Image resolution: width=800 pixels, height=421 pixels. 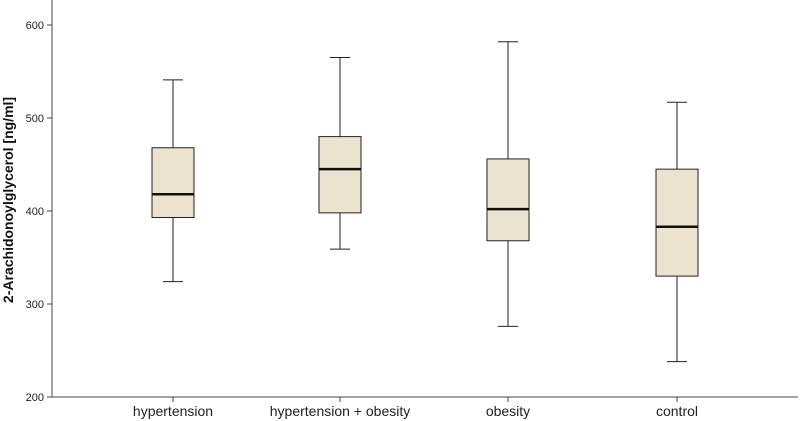 What do you see at coordinates (508, 411) in the screenshot?
I see `x-category-label: obesity` at bounding box center [508, 411].